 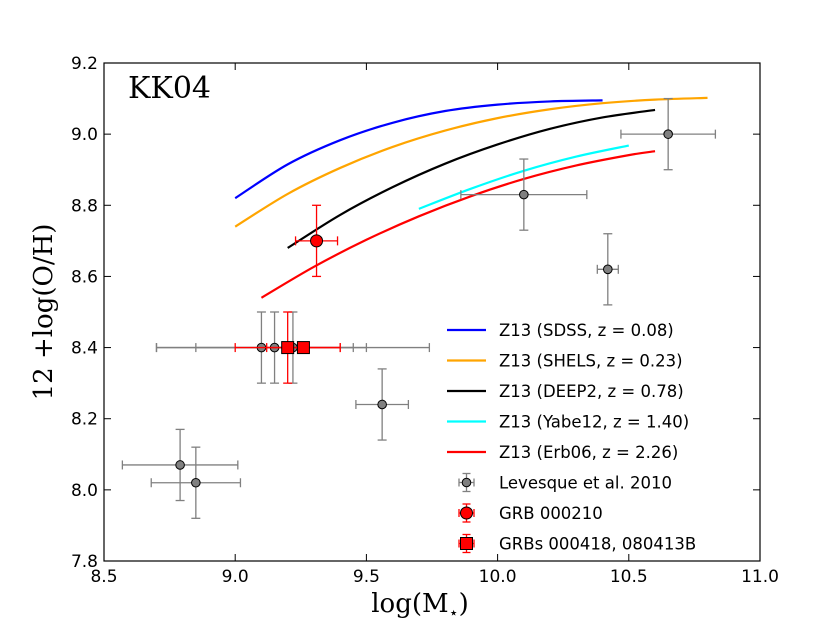 What do you see at coordinates (235, 577) in the screenshot?
I see `x-tick-label: 9.0` at bounding box center [235, 577].